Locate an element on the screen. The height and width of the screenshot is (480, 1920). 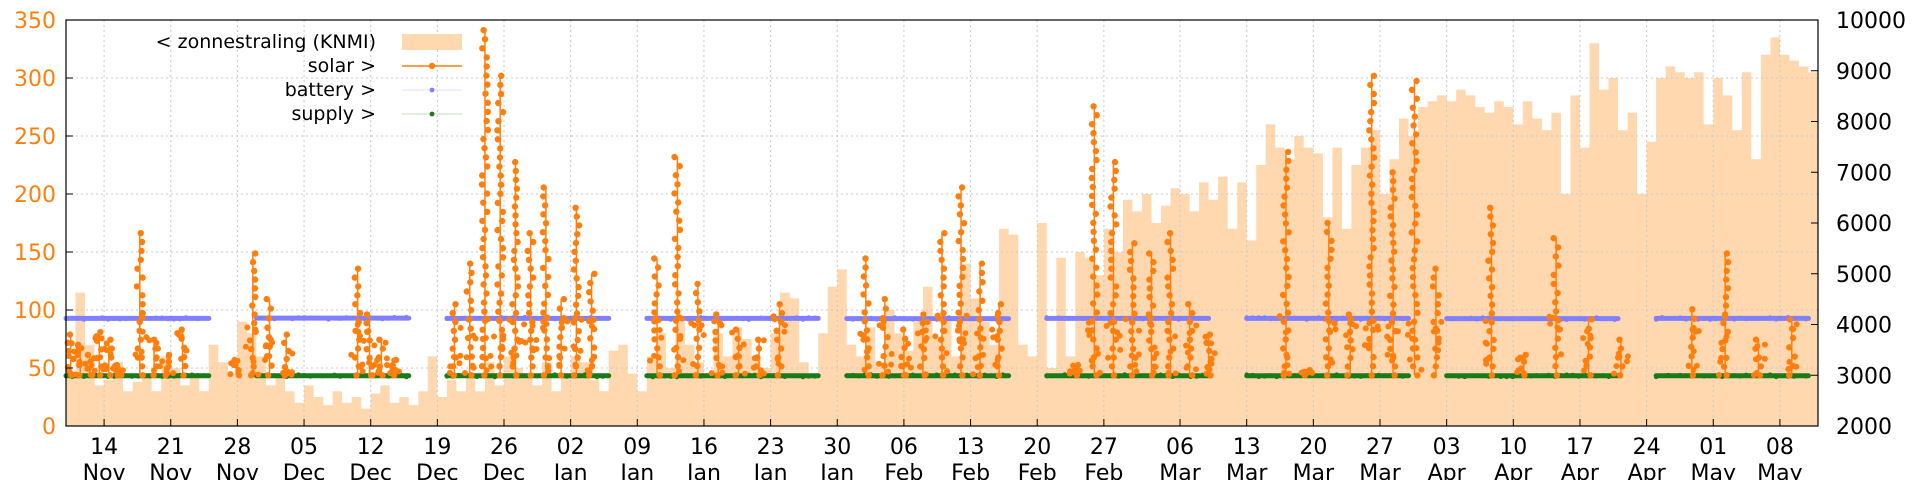
x-tick-month: Dec is located at coordinates (304, 470).